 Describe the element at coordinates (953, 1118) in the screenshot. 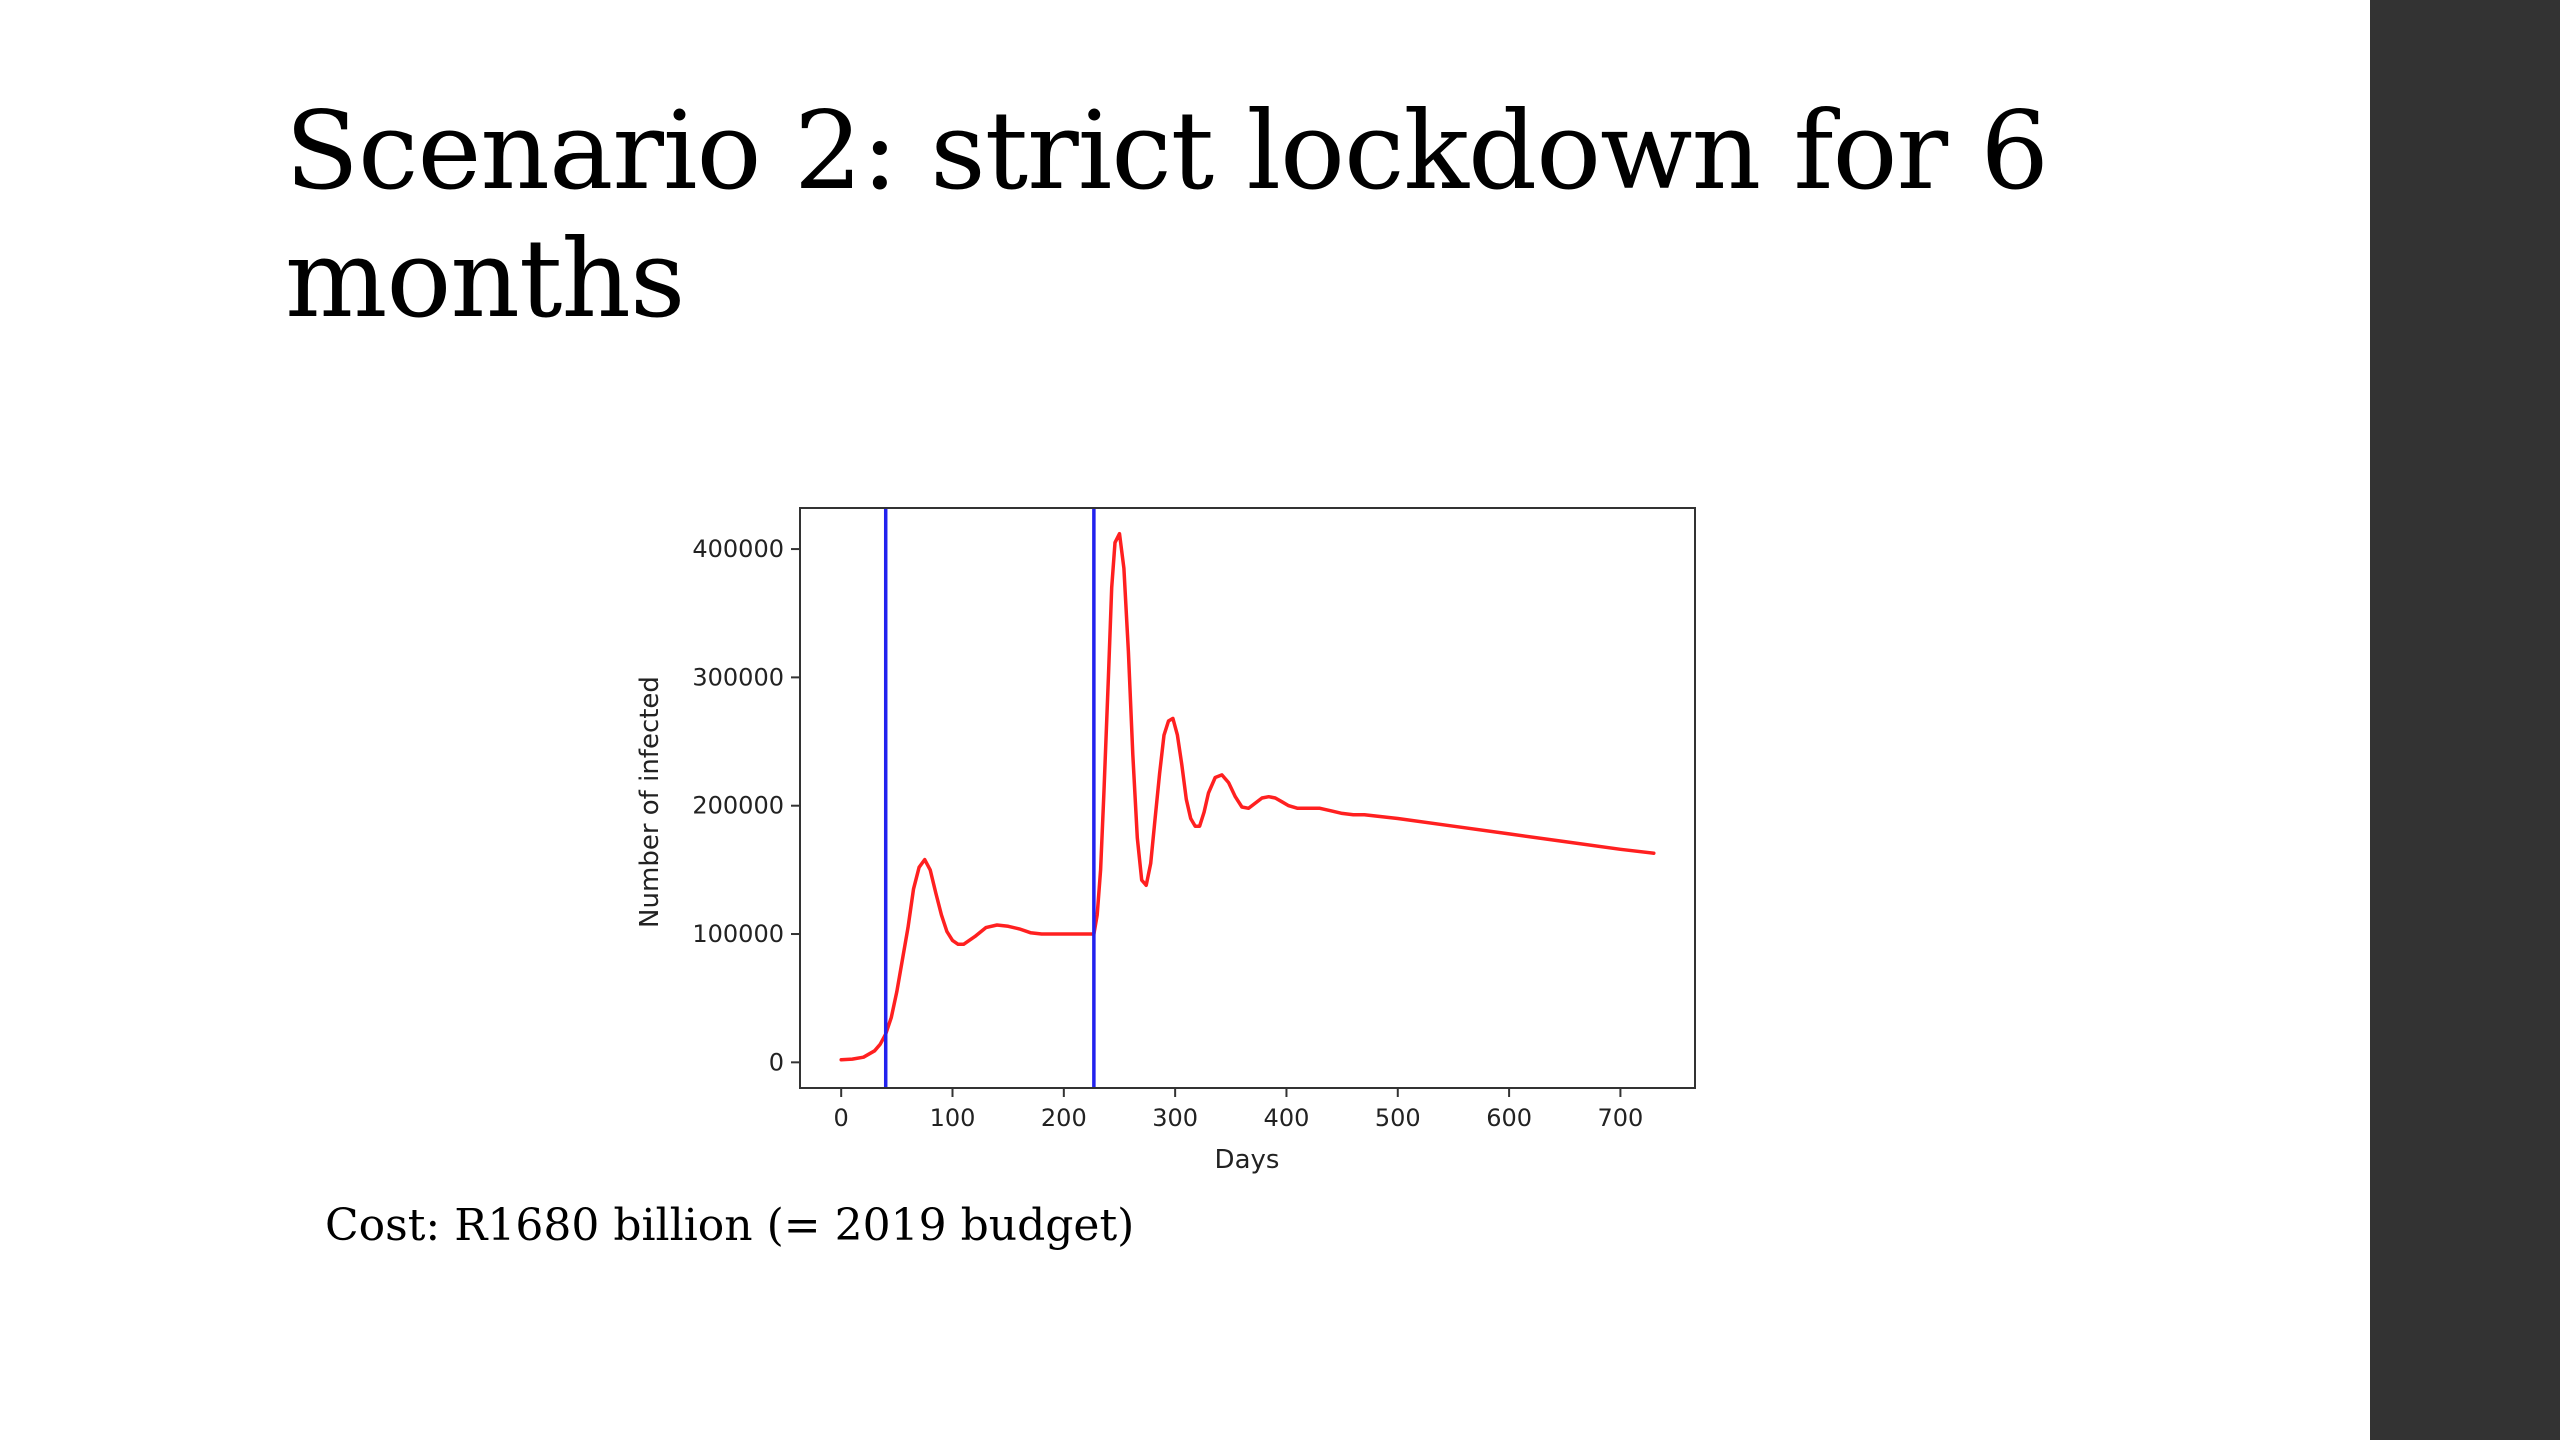

I see `x-tick-label: 100` at that location.